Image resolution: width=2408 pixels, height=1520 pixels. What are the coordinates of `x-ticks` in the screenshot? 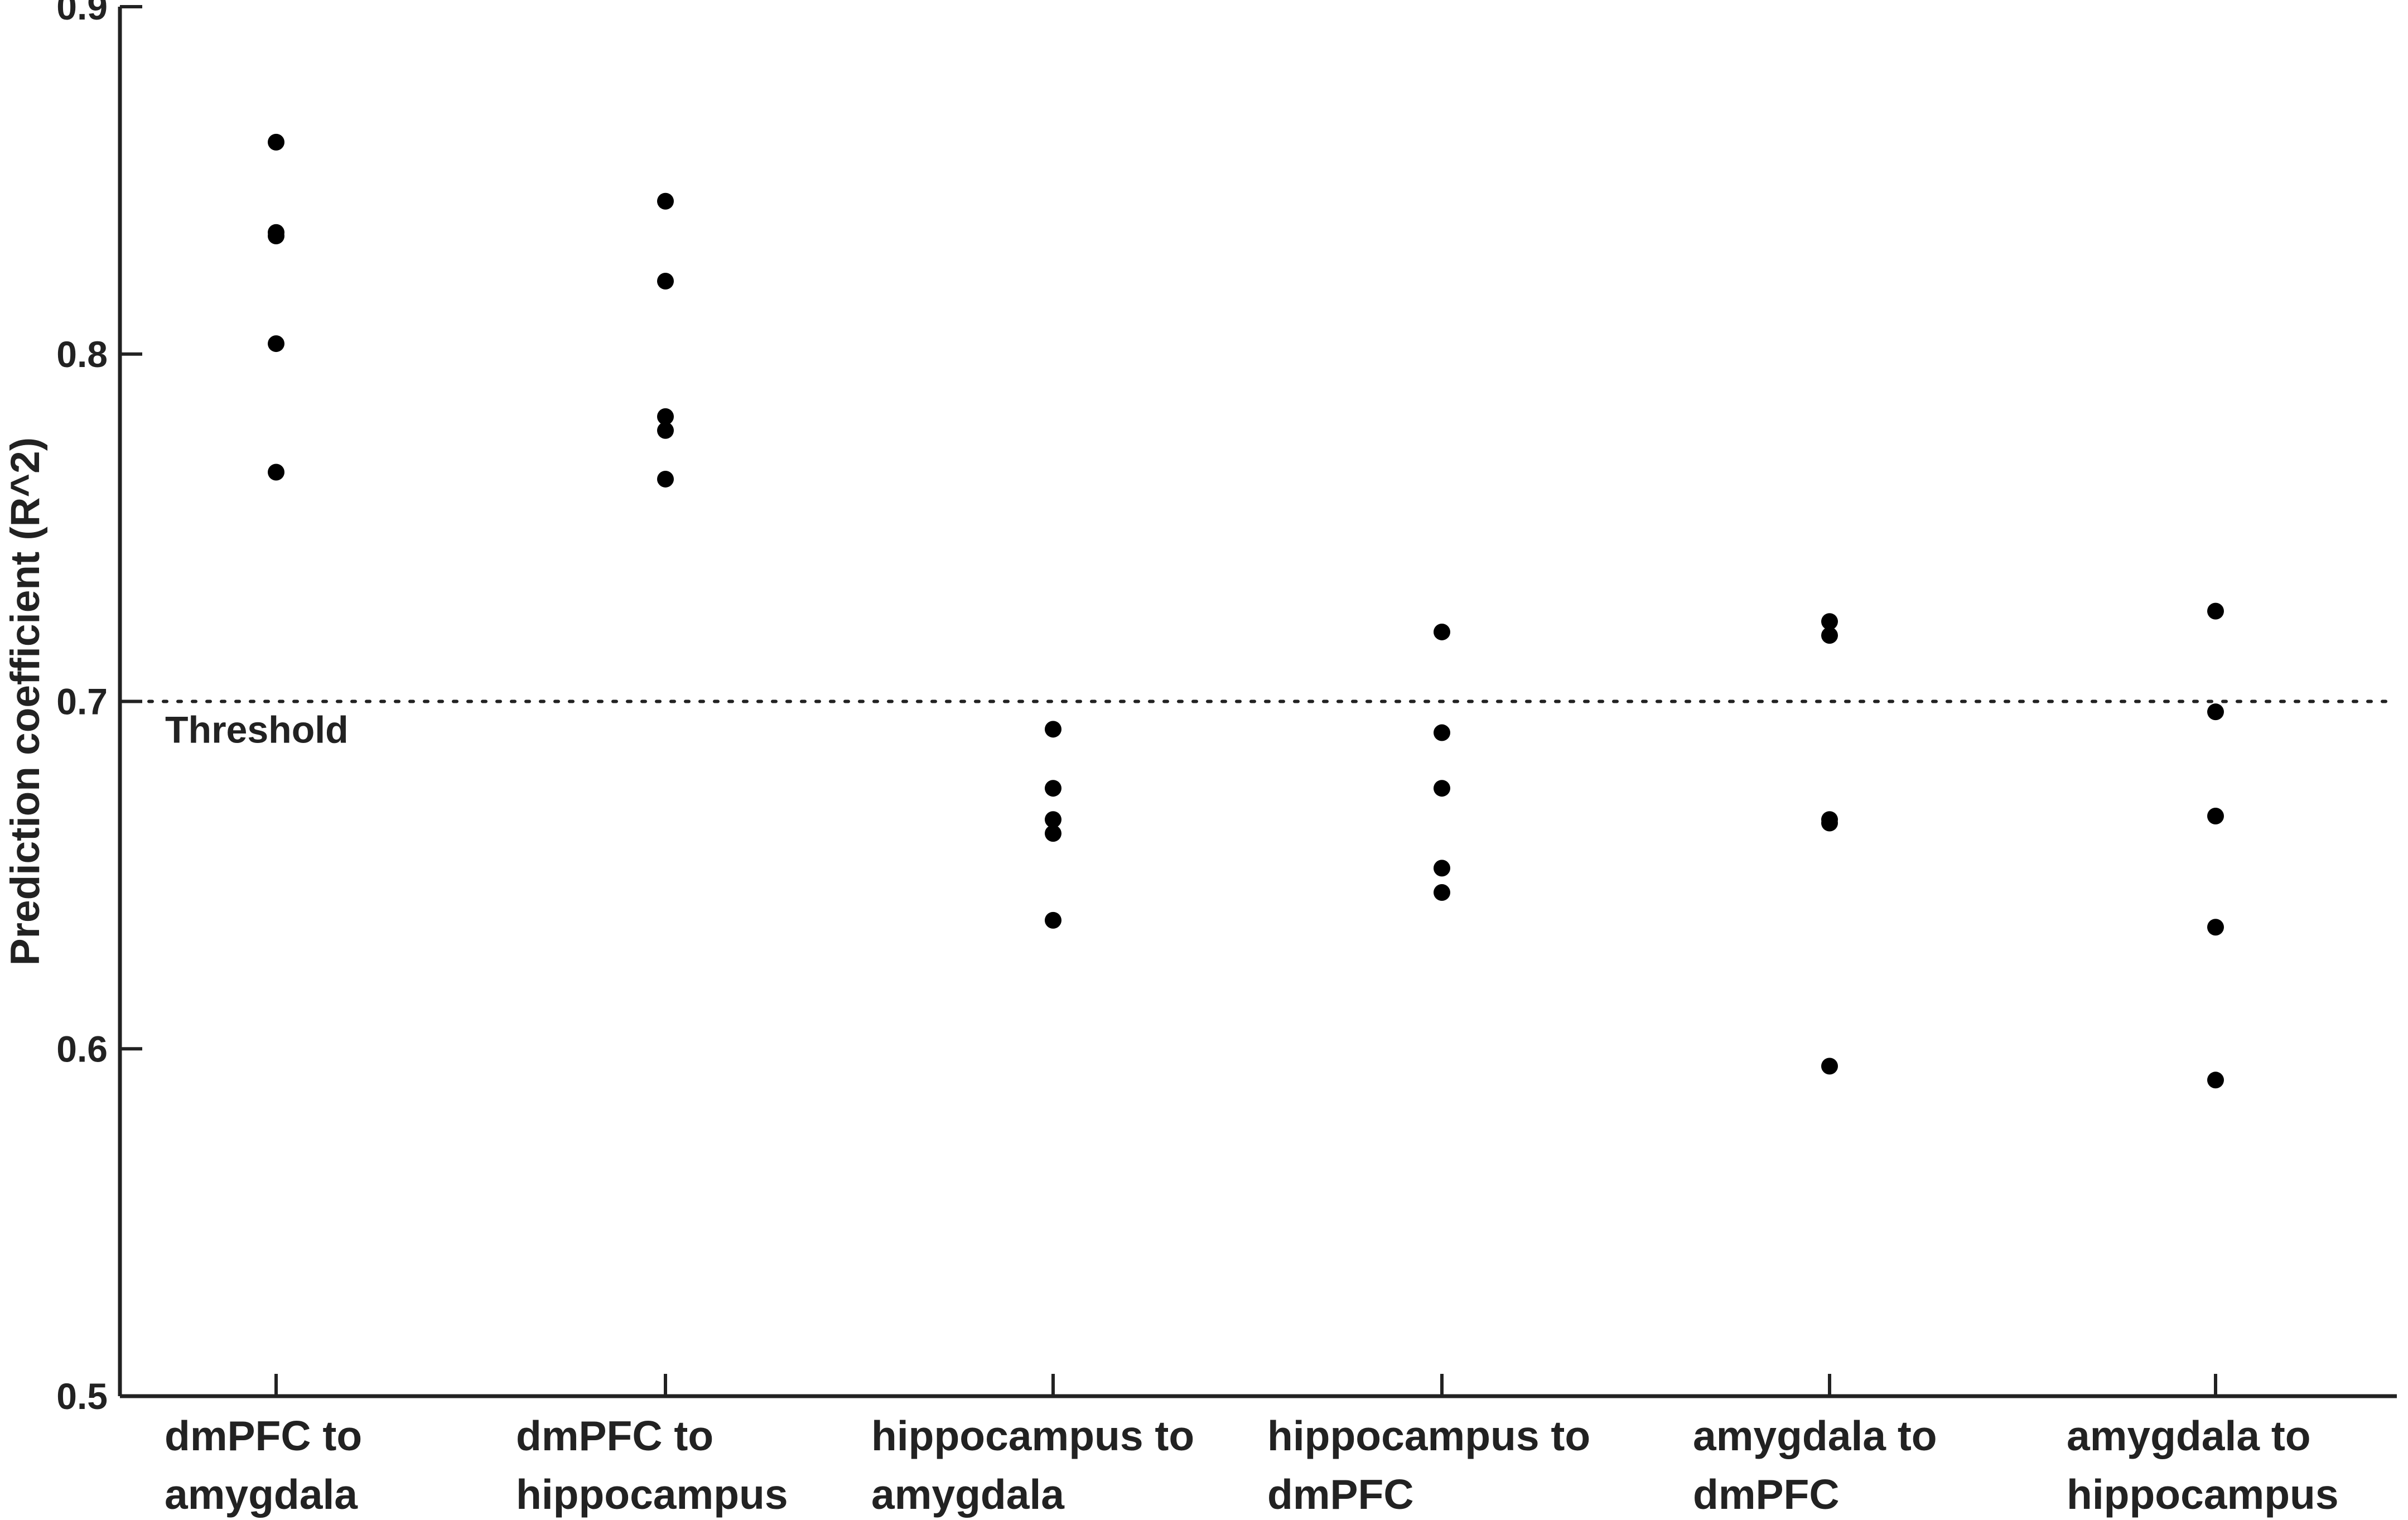 It's located at (1245, 1385).